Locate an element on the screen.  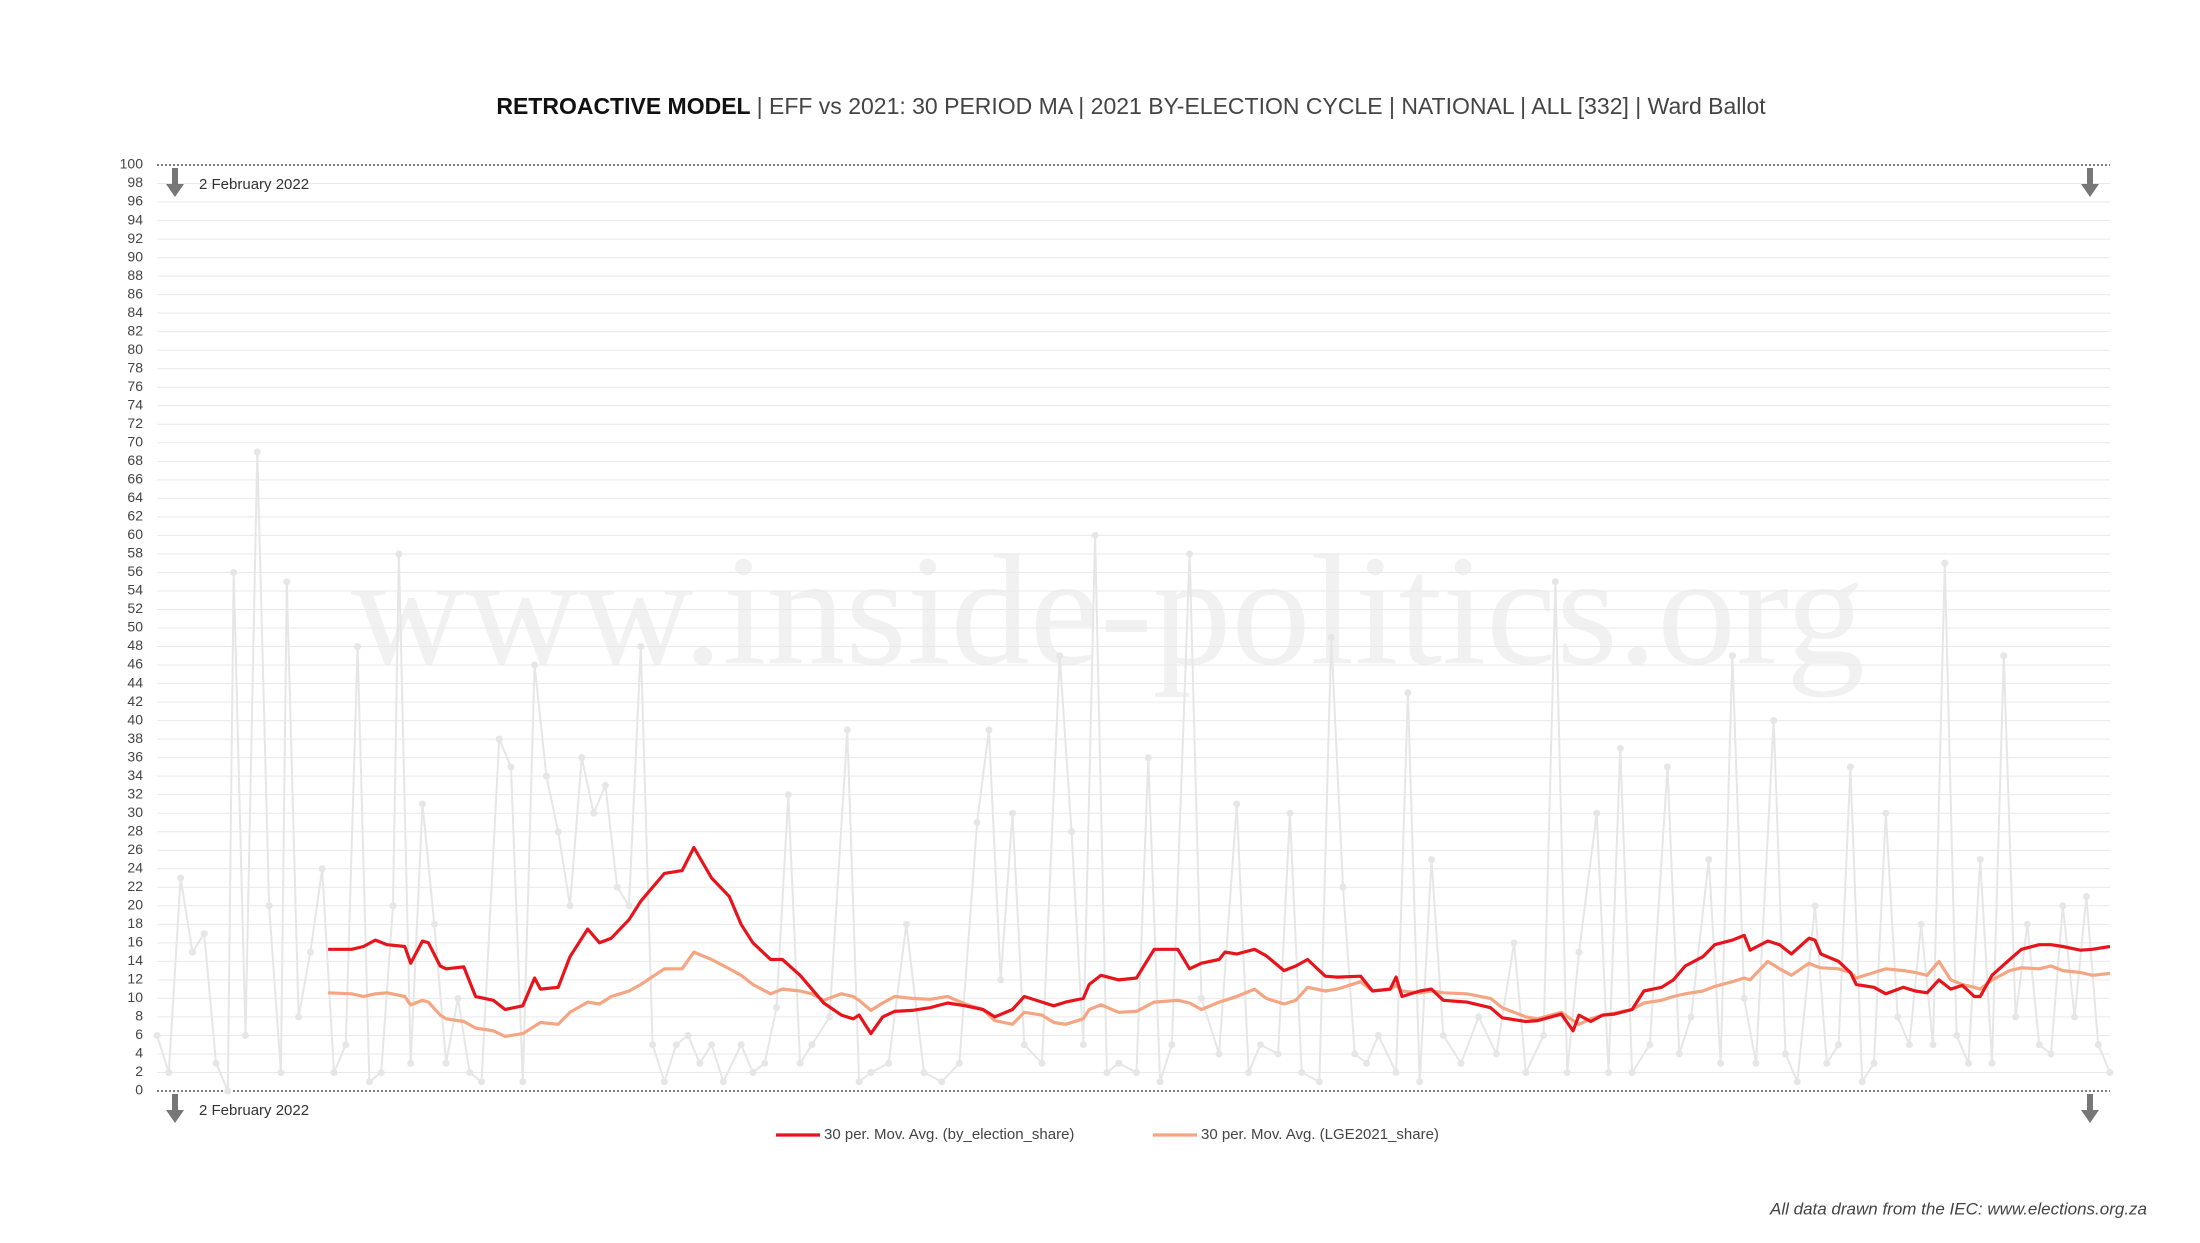
y-tick-label: 66 is located at coordinates (135, 479).